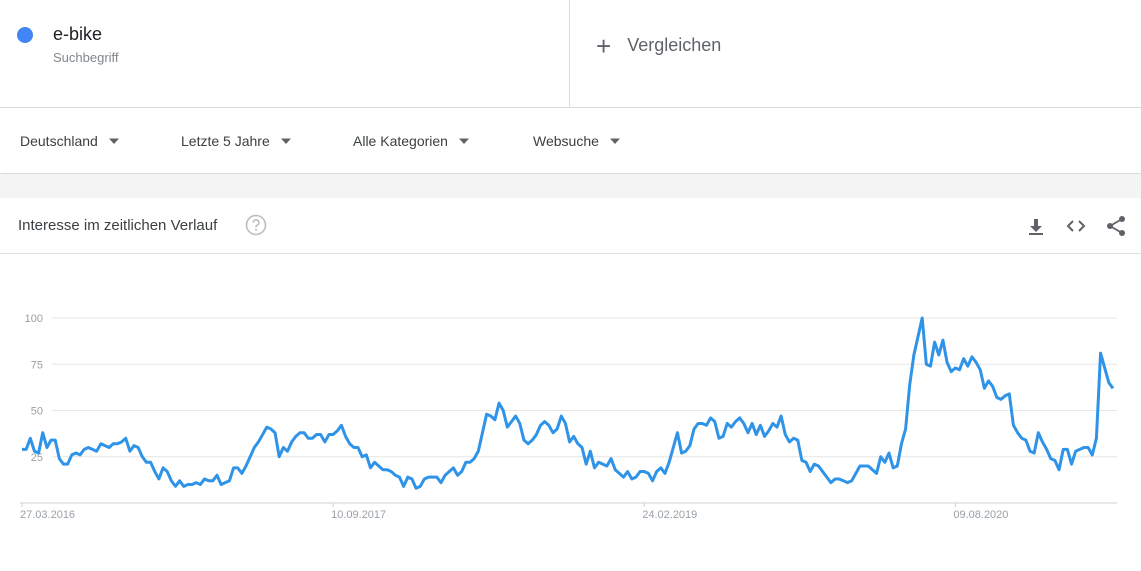 This screenshot has height=571, width=1141. Describe the element at coordinates (256, 225) in the screenshot. I see `help-icon` at that location.